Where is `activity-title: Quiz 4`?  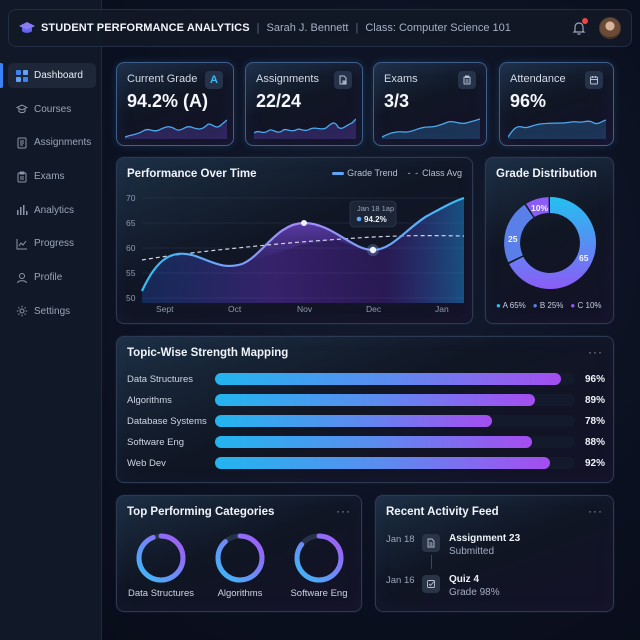
activity-title: Quiz 4 is located at coordinates (464, 579).